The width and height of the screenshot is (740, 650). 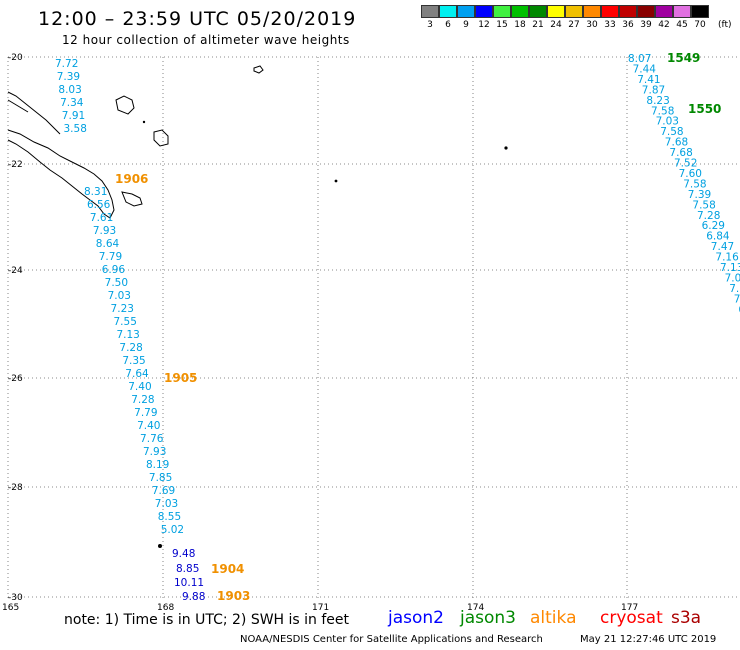 I want to click on scale-bin: 9, so click(x=466, y=17).